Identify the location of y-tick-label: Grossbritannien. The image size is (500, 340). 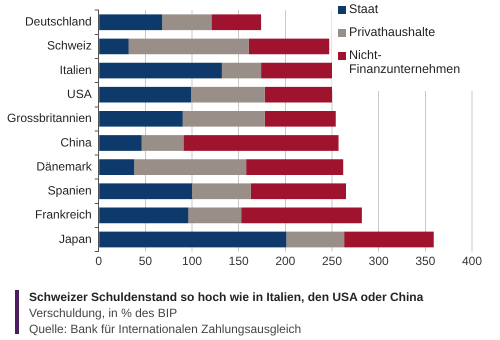
(49, 118).